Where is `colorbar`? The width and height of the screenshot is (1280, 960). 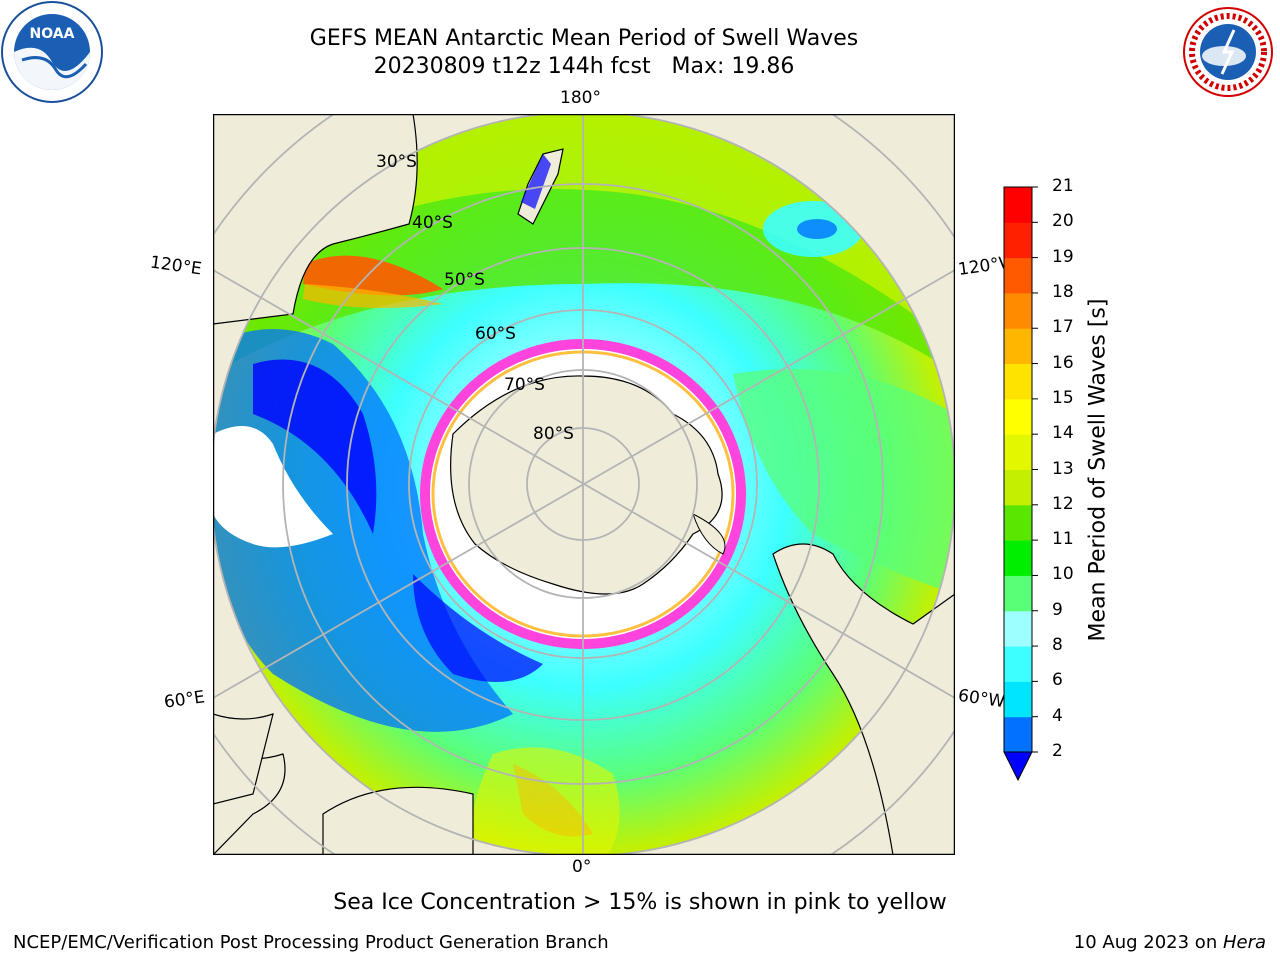 colorbar is located at coordinates (1020, 484).